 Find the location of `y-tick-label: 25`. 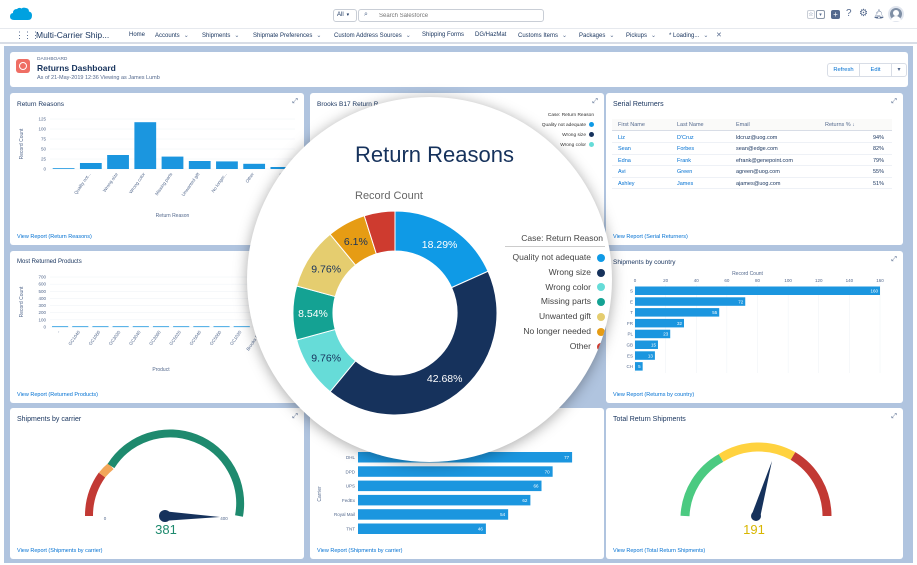

y-tick-label: 25 is located at coordinates (44, 159).